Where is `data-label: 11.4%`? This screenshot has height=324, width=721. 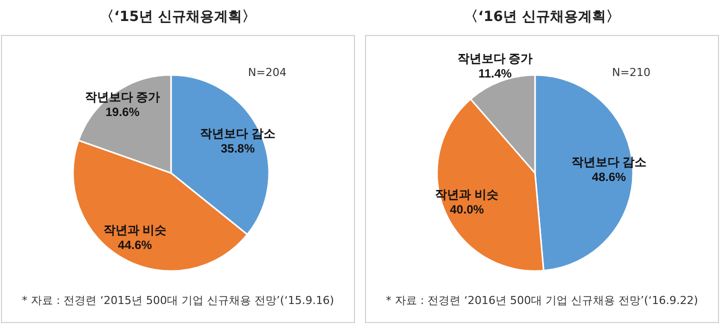 data-label: 11.4% is located at coordinates (495, 73).